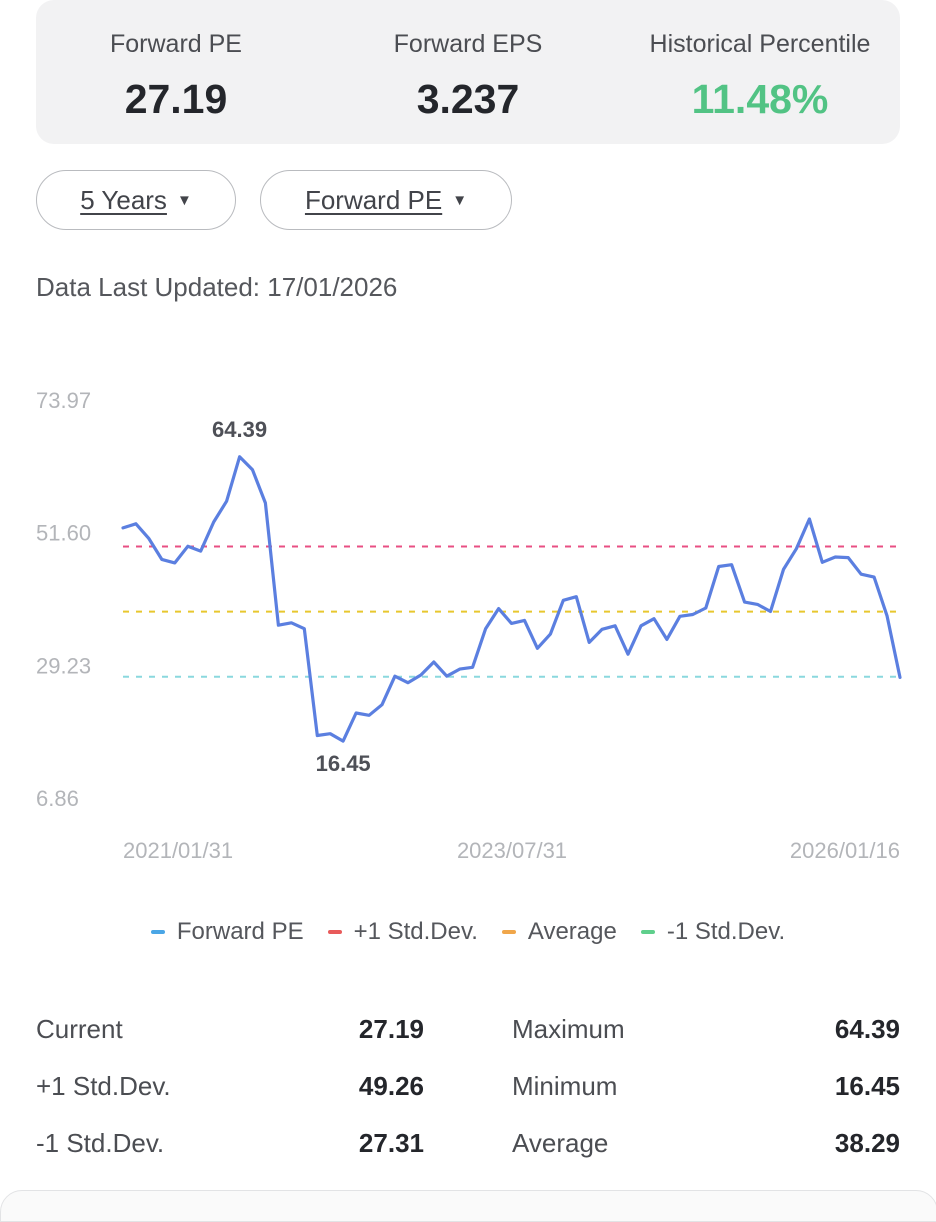 This screenshot has width=936, height=1222. What do you see at coordinates (391, 1143) in the screenshot?
I see `stat-value: 27.31` at bounding box center [391, 1143].